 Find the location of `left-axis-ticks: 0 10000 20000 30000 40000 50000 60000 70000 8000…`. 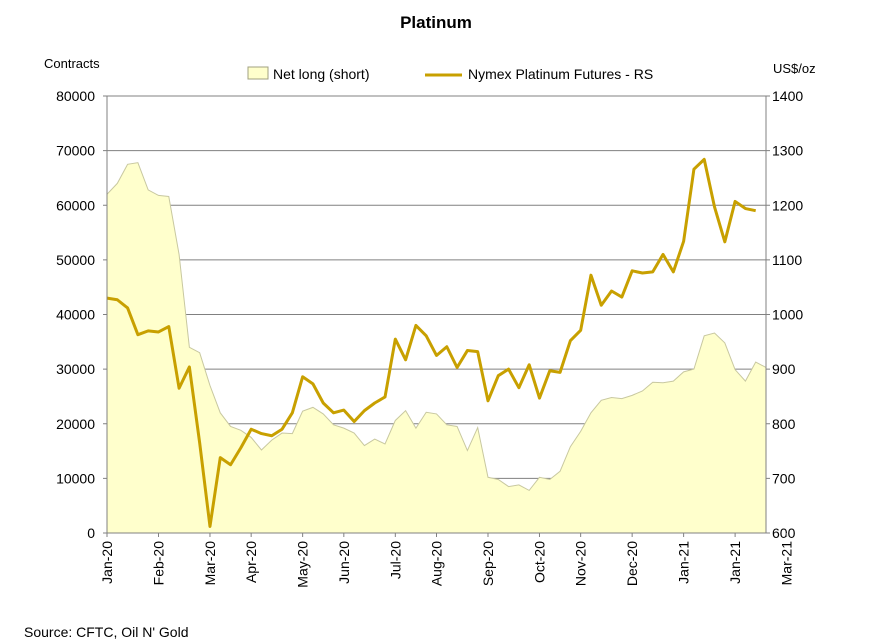

left-axis-ticks: 0 10000 20000 30000 40000 50000 60000 70000 8000… is located at coordinates (81, 314).